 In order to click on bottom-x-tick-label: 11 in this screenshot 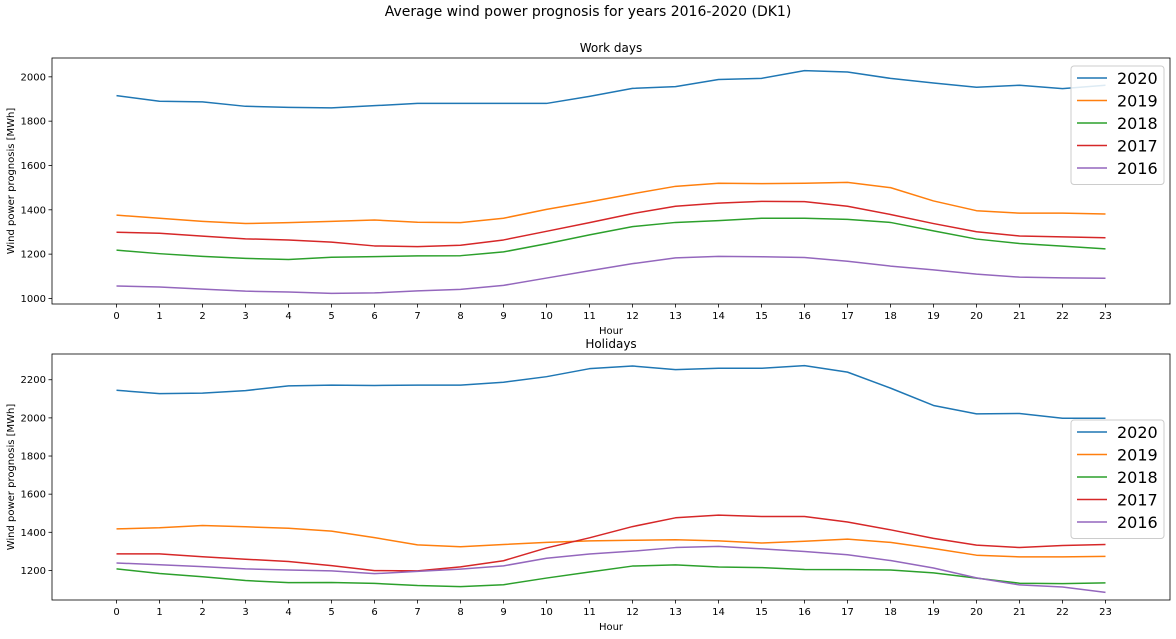, I will do `click(589, 612)`.